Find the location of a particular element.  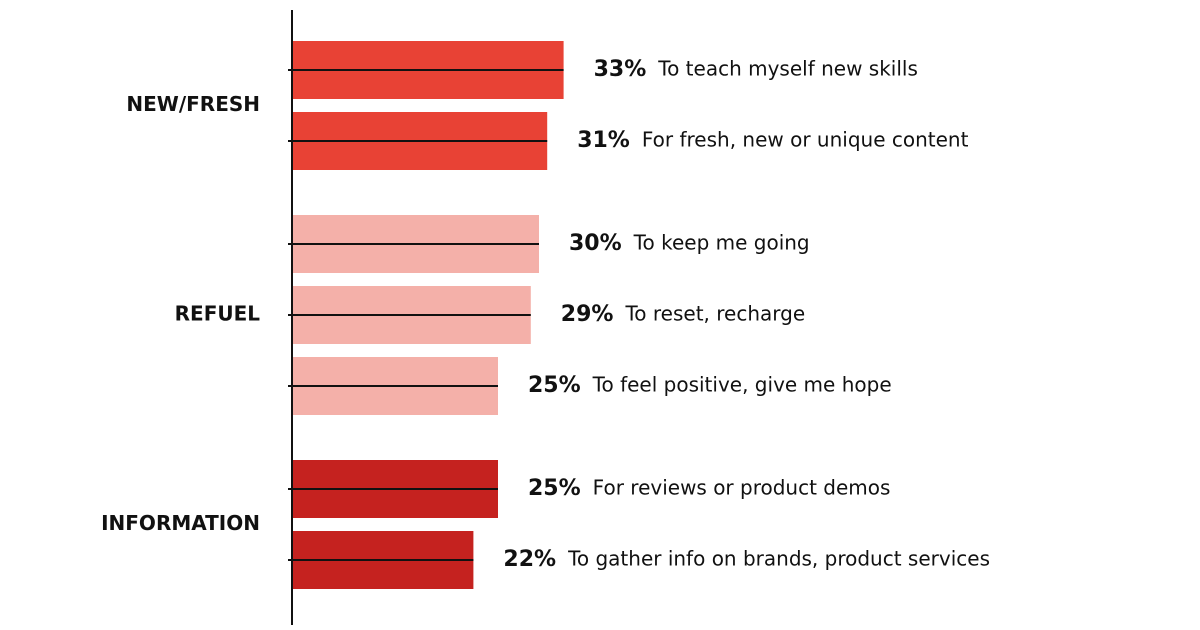

value-label: 30% is located at coordinates (595, 243).